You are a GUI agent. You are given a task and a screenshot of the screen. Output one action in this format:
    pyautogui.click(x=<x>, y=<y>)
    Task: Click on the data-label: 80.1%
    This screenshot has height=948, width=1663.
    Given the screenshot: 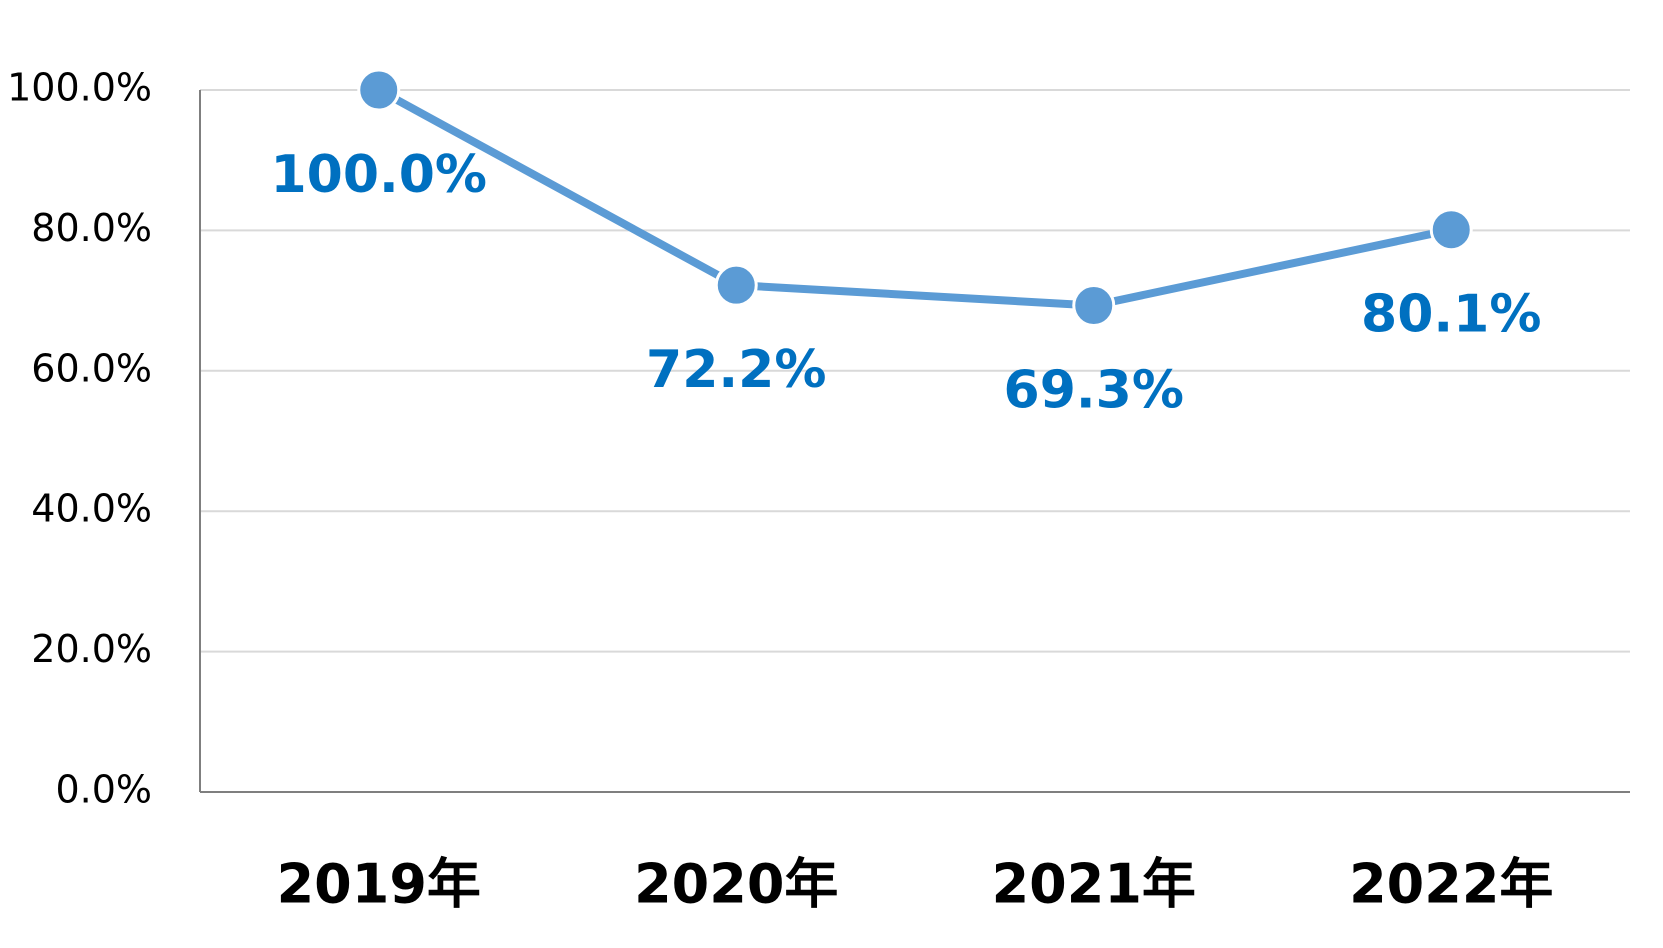 What is the action you would take?
    pyautogui.click(x=1451, y=315)
    